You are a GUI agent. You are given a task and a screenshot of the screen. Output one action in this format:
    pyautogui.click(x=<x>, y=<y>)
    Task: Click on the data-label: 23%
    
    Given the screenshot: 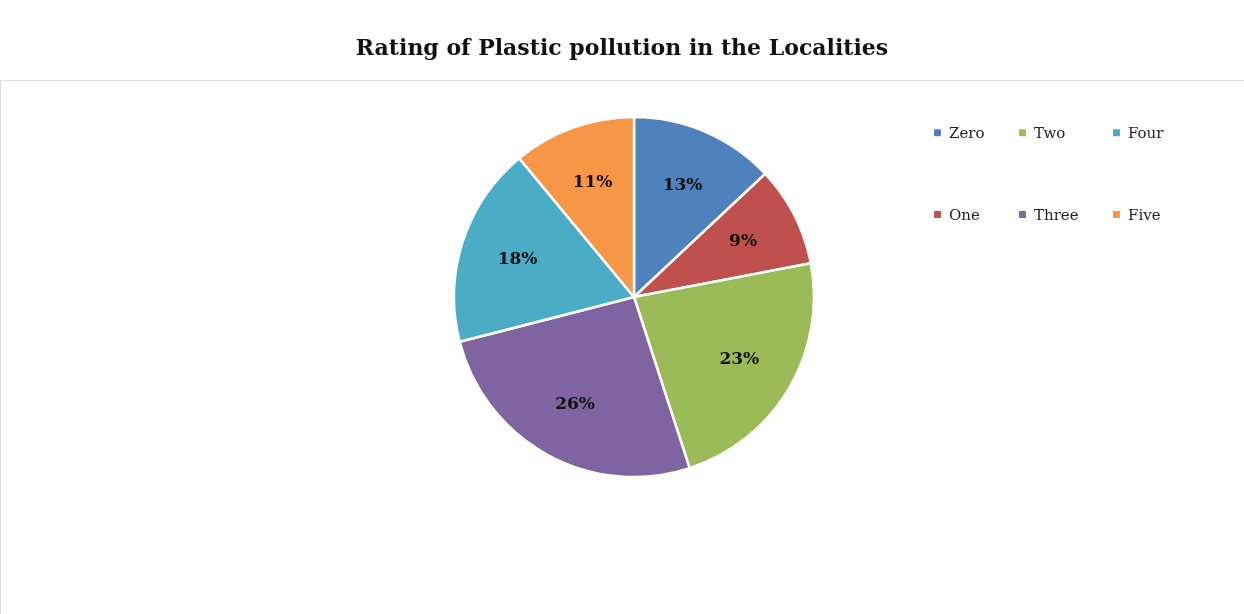 What is the action you would take?
    pyautogui.click(x=739, y=358)
    